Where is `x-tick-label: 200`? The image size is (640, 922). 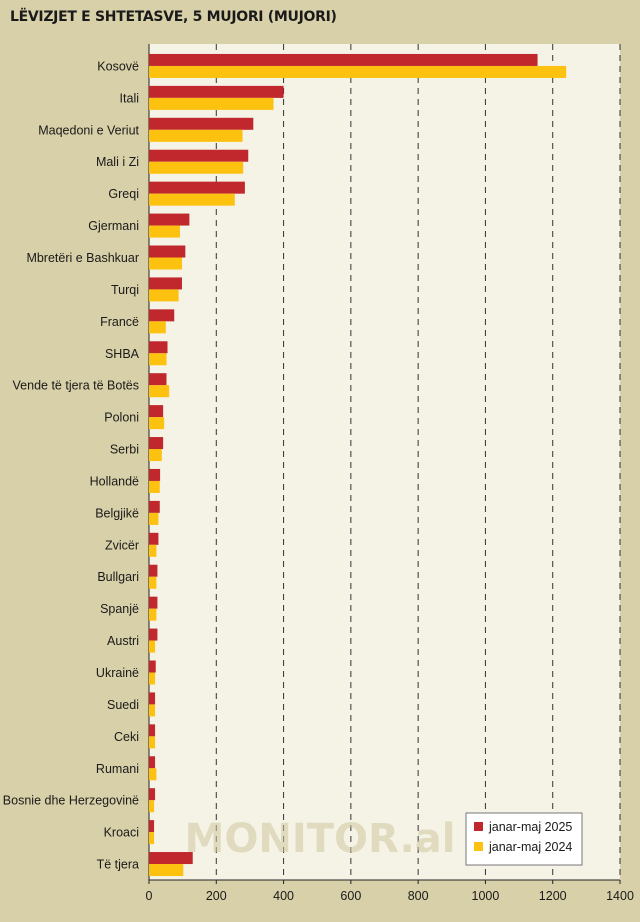
x-tick-label: 200 is located at coordinates (216, 896).